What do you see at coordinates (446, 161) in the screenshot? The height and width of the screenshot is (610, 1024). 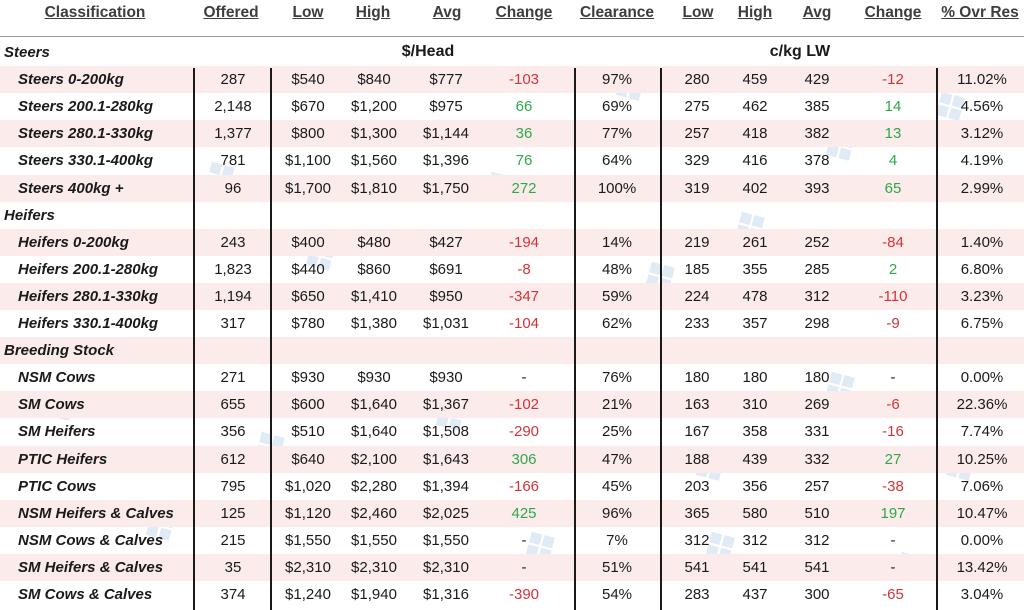 I see `cell-avg: $1,396` at bounding box center [446, 161].